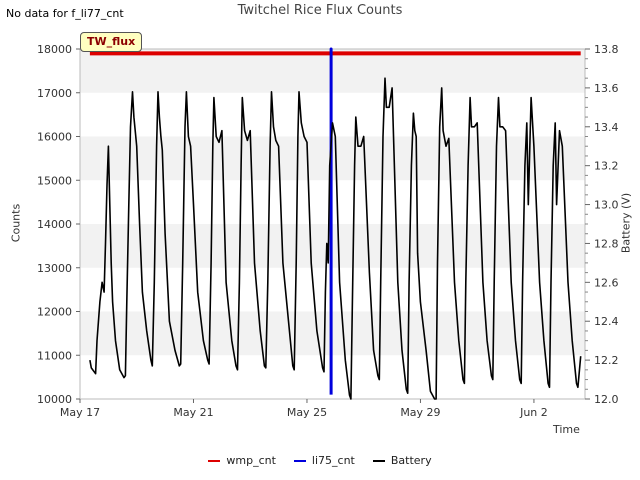  I want to click on x-tick-label: May 25, so click(307, 412).